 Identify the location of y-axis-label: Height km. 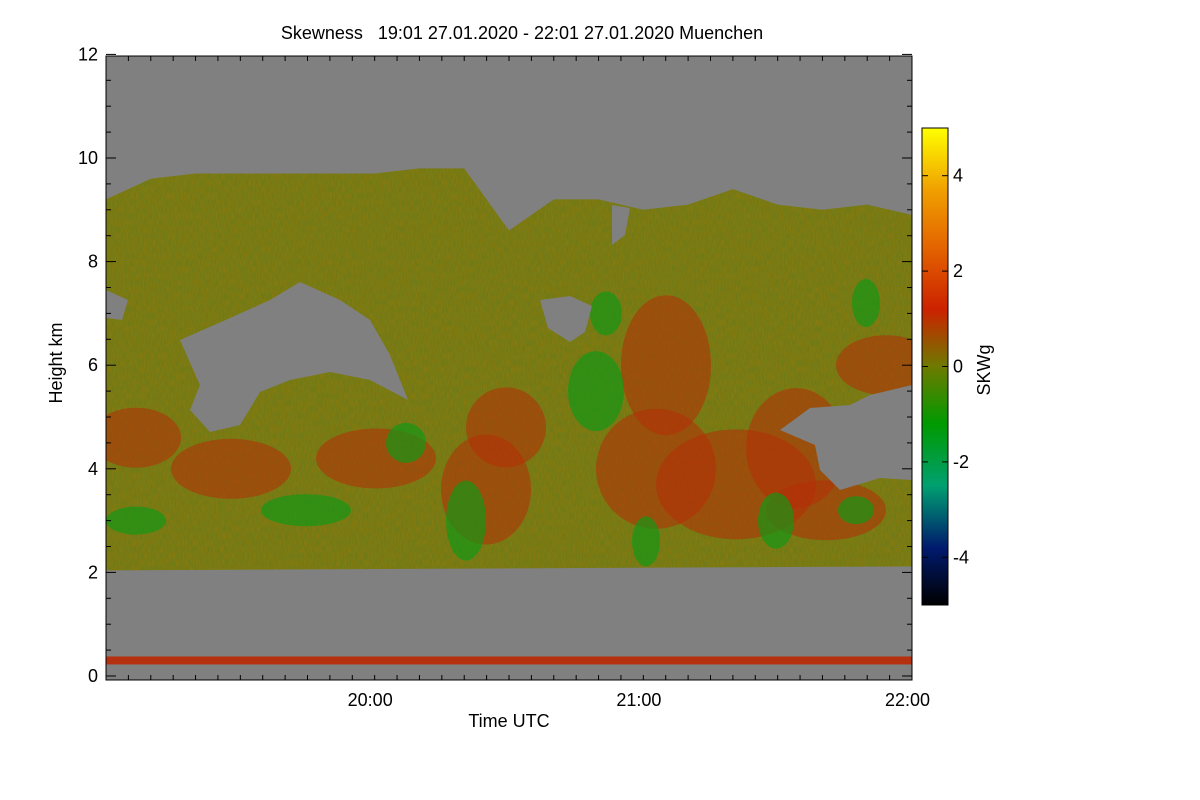
(56, 362).